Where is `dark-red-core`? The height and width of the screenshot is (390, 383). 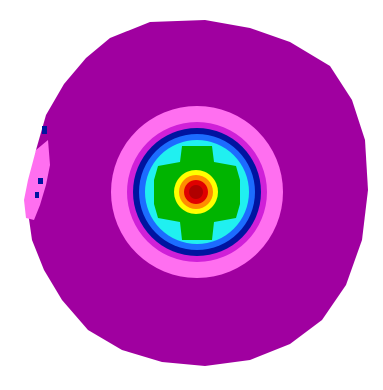
dark-red-core is located at coordinates (196, 192).